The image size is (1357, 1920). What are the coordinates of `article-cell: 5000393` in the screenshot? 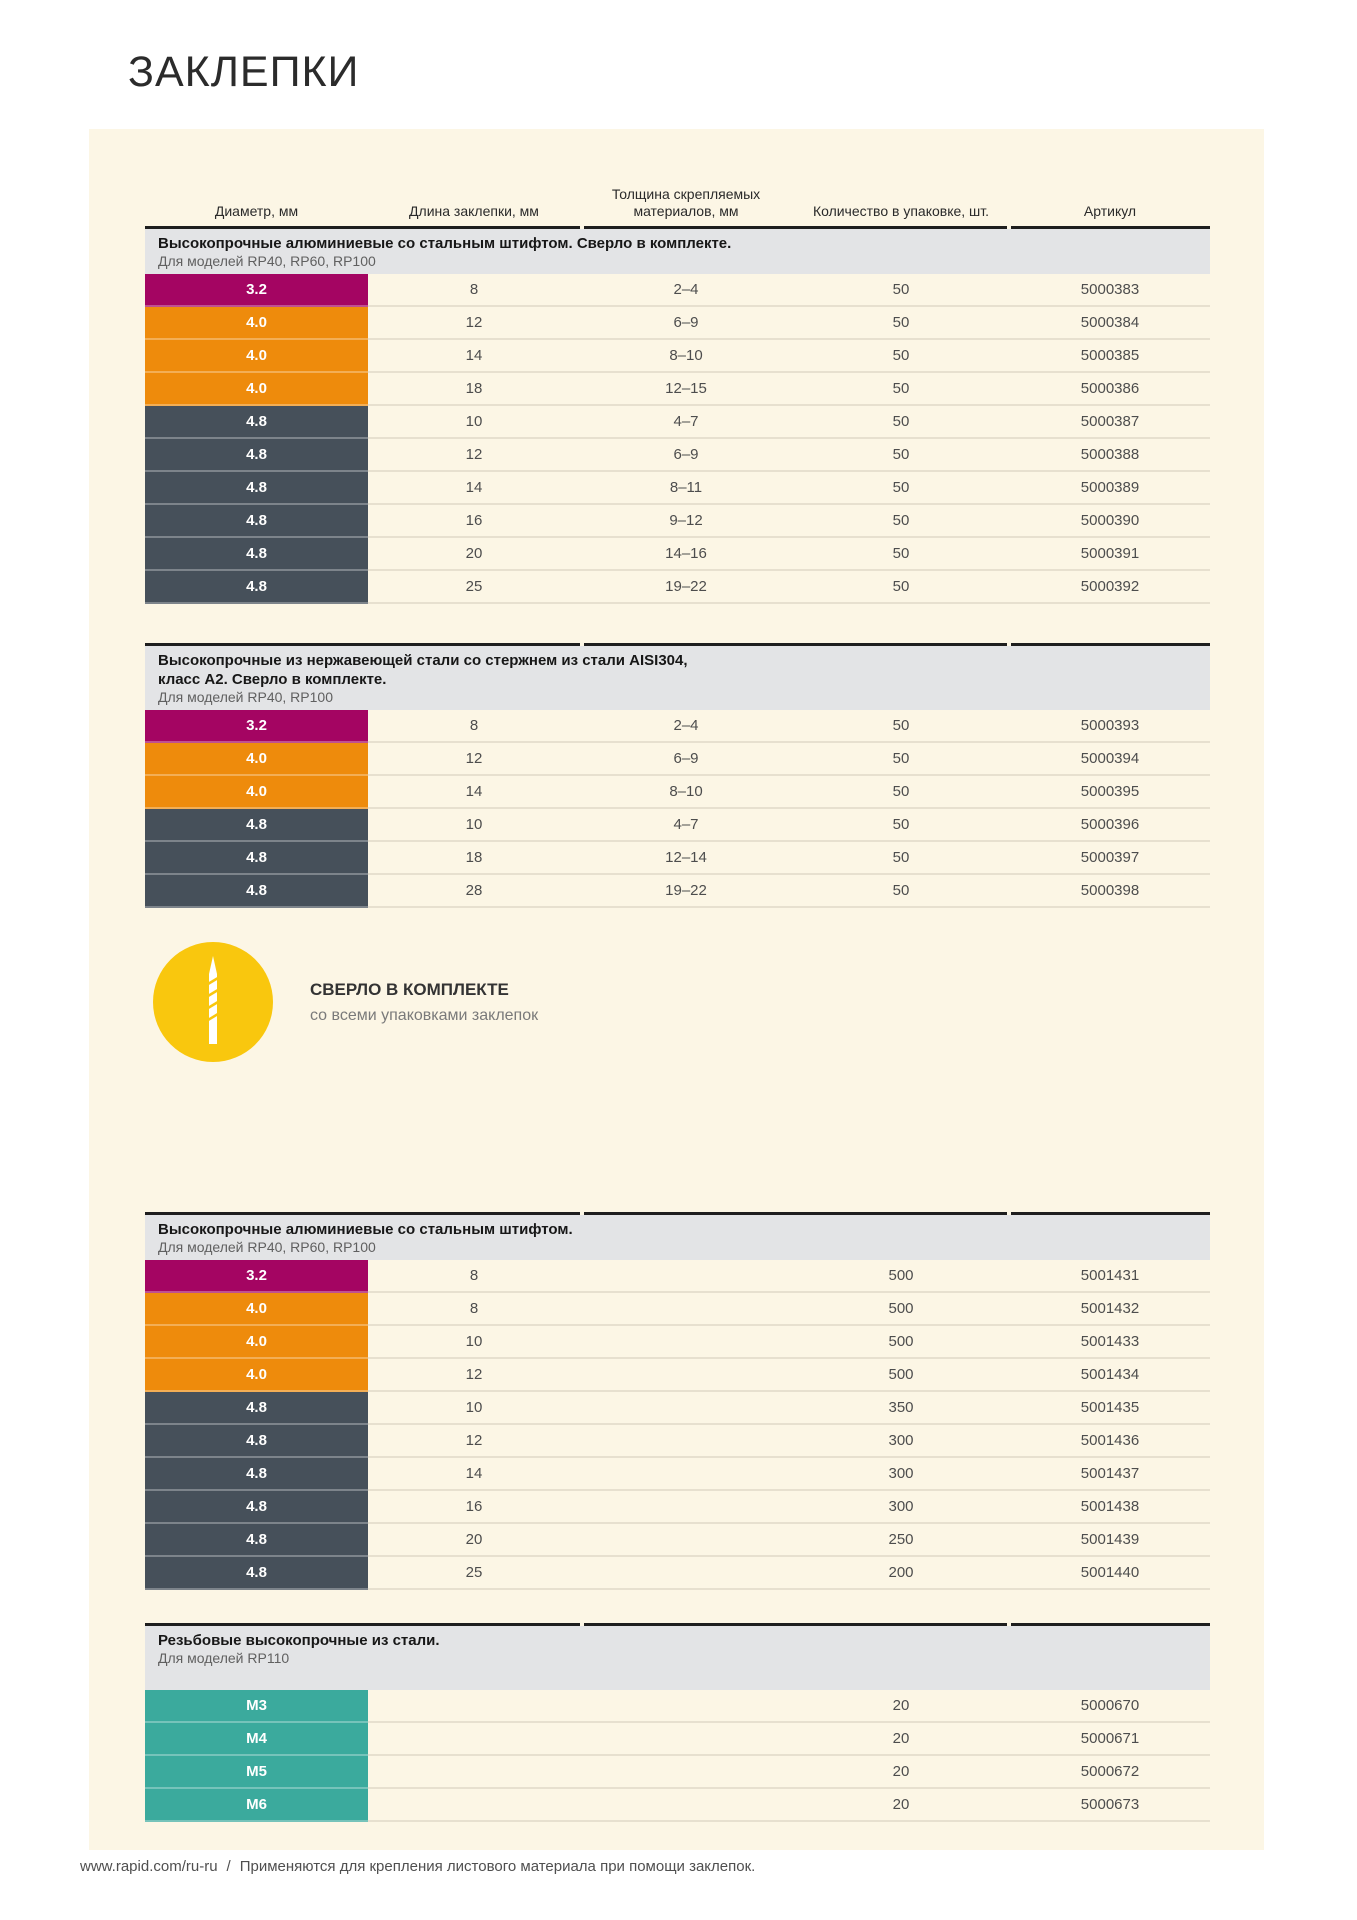 It's located at (1110, 726).